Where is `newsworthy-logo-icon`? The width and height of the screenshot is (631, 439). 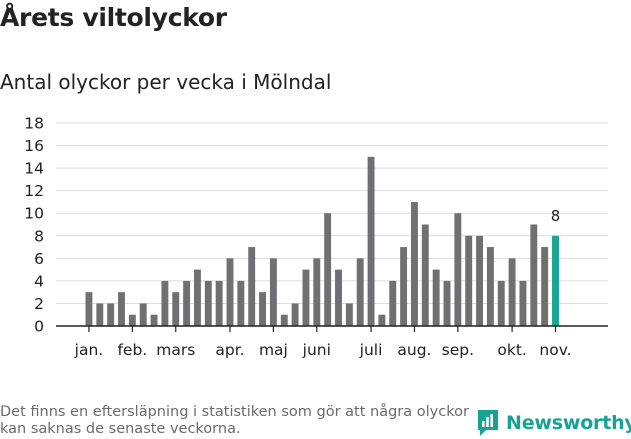
newsworthy-logo-icon is located at coordinates (488, 423).